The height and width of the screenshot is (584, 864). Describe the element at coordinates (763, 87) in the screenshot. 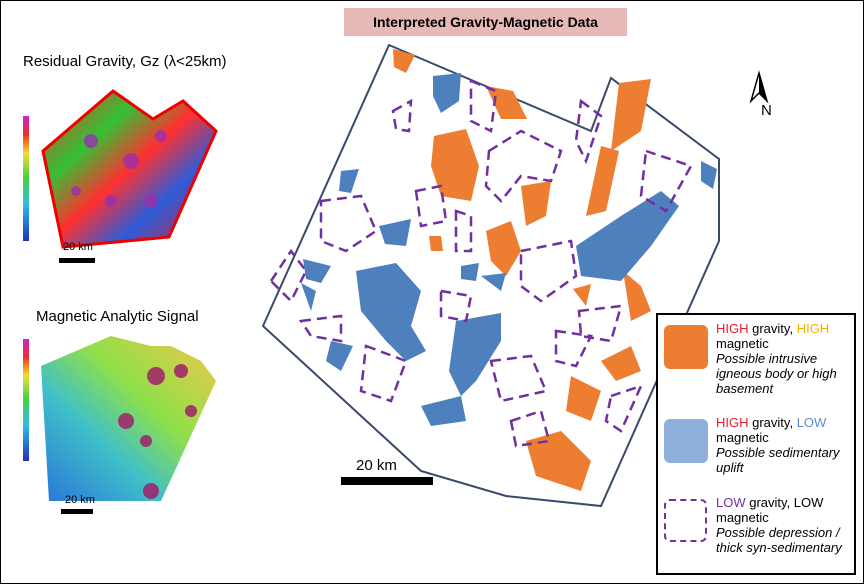

I see `north-arrow` at that location.